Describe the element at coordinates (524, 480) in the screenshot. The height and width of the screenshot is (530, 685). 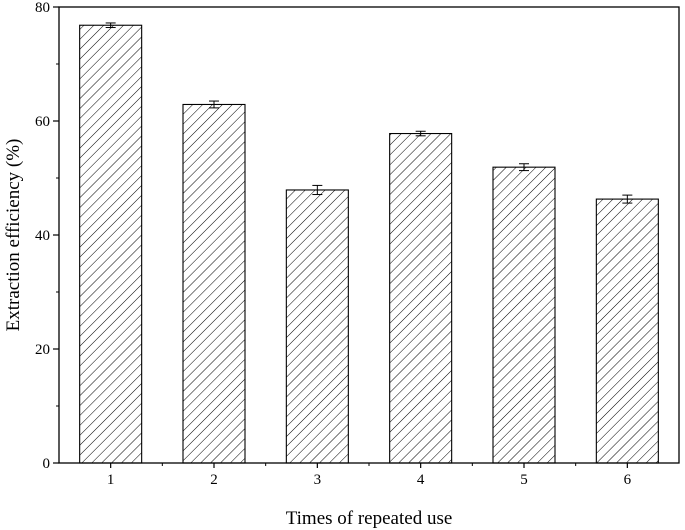
I see `x-tick-label: 5` at that location.